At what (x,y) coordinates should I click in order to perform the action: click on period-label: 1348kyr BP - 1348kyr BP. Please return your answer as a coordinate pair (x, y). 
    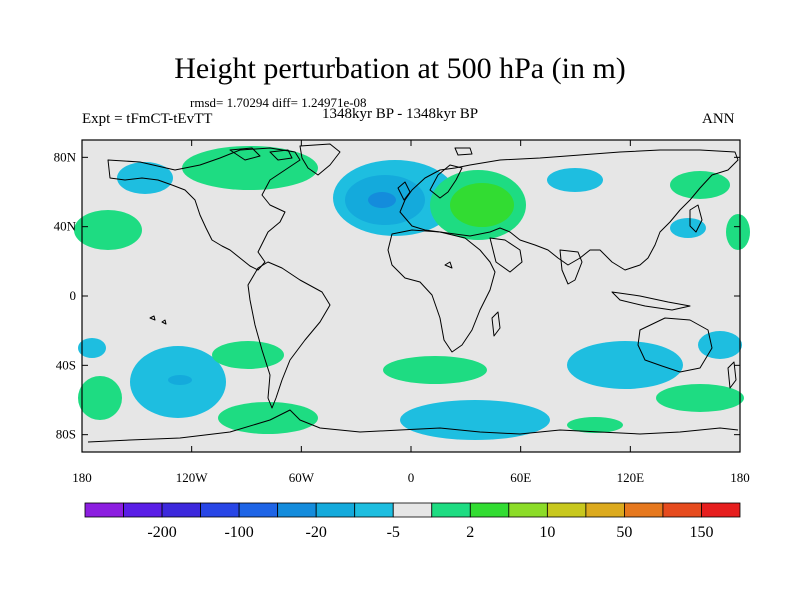
    Looking at the image, I should click on (400, 114).